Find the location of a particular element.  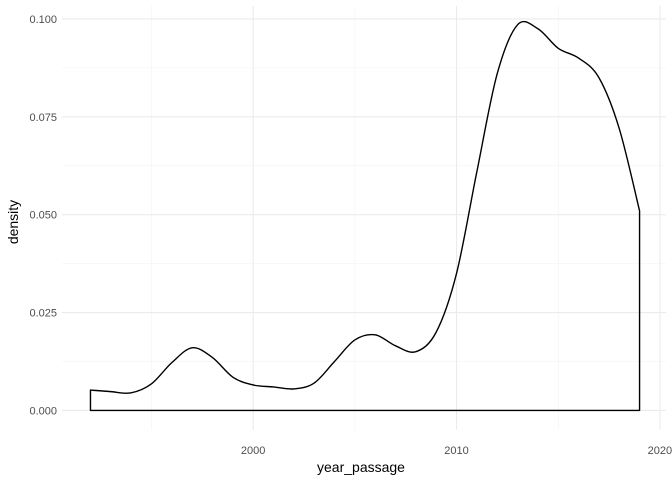

x-axis-title: year_passage is located at coordinates (361, 467).